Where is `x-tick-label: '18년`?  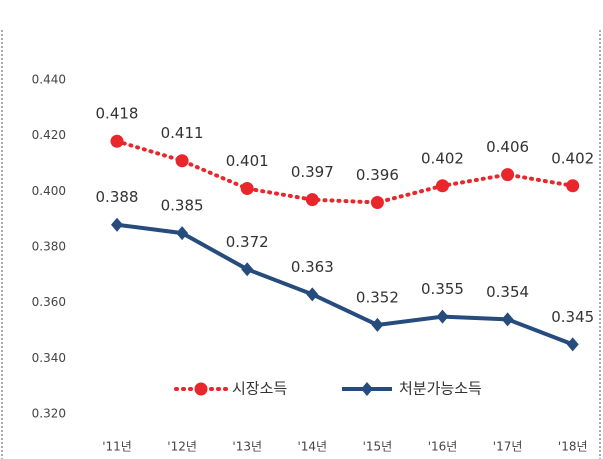
x-tick-label: '18년 is located at coordinates (573, 447).